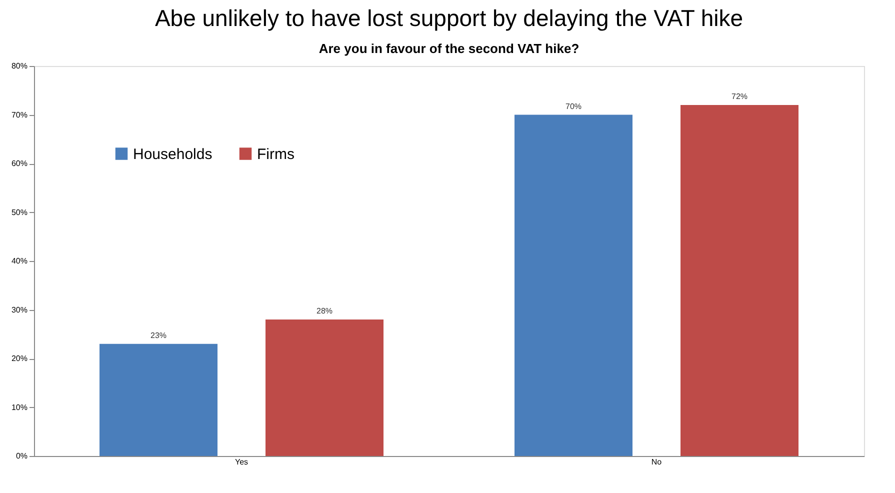  What do you see at coordinates (19, 309) in the screenshot?
I see `y-tick-label: 30%` at bounding box center [19, 309].